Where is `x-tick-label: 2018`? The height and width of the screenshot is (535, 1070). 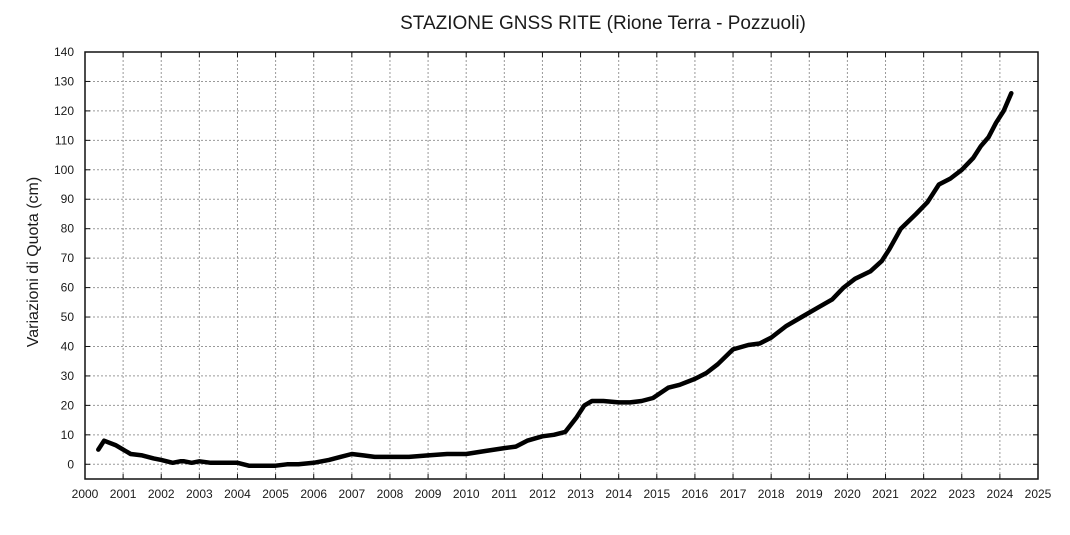
x-tick-label: 2018 is located at coordinates (771, 494).